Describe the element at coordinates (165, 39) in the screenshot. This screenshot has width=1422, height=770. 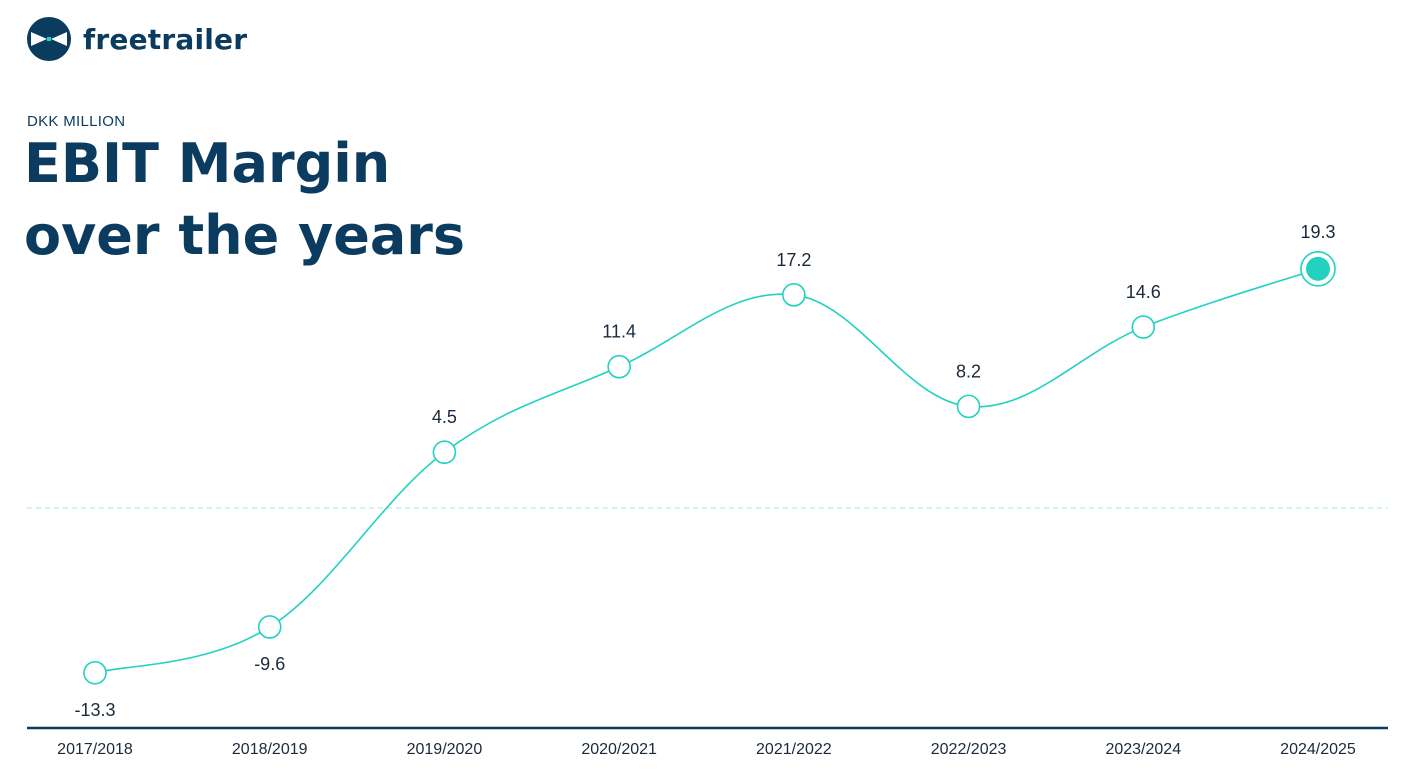
I see `brand-name: freetrailer` at that location.